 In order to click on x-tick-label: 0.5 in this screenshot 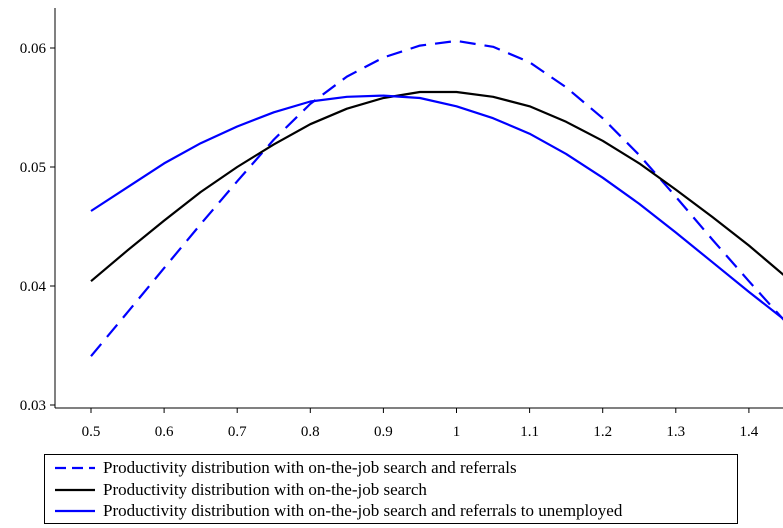, I will do `click(91, 432)`.